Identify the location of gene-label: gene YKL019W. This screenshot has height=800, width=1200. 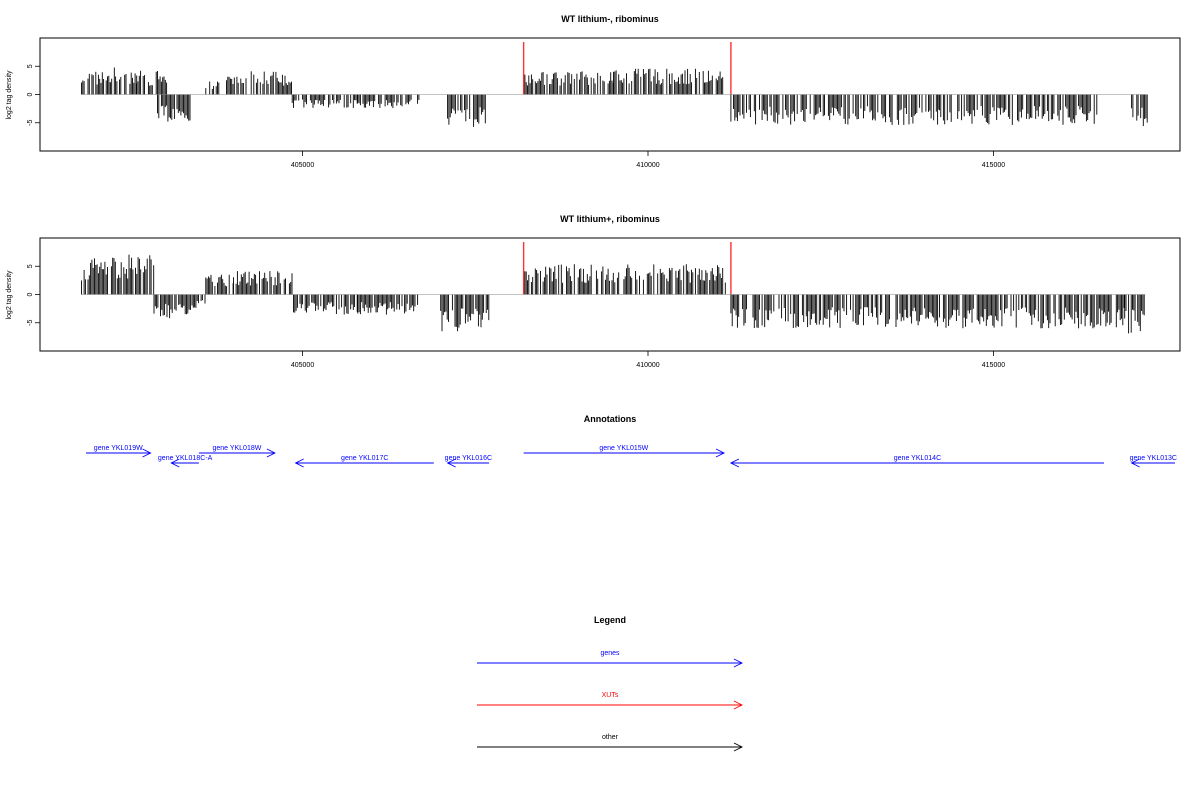
(118, 448).